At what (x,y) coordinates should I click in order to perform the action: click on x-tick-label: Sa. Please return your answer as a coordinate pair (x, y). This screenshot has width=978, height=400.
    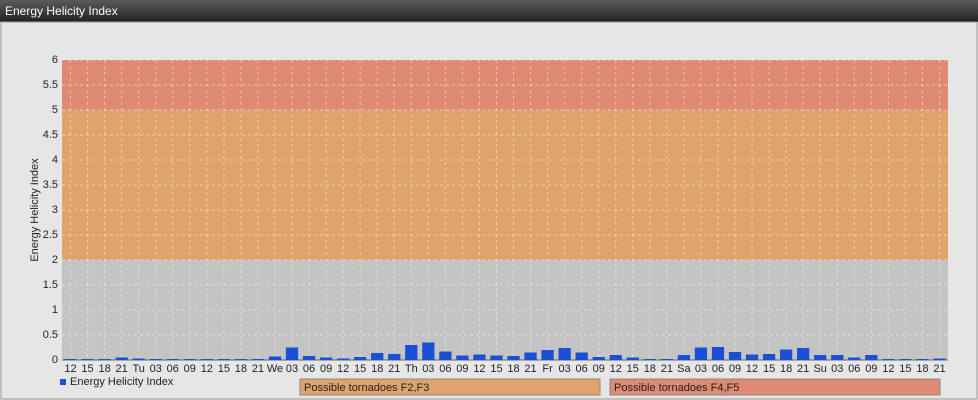
    Looking at the image, I should click on (684, 369).